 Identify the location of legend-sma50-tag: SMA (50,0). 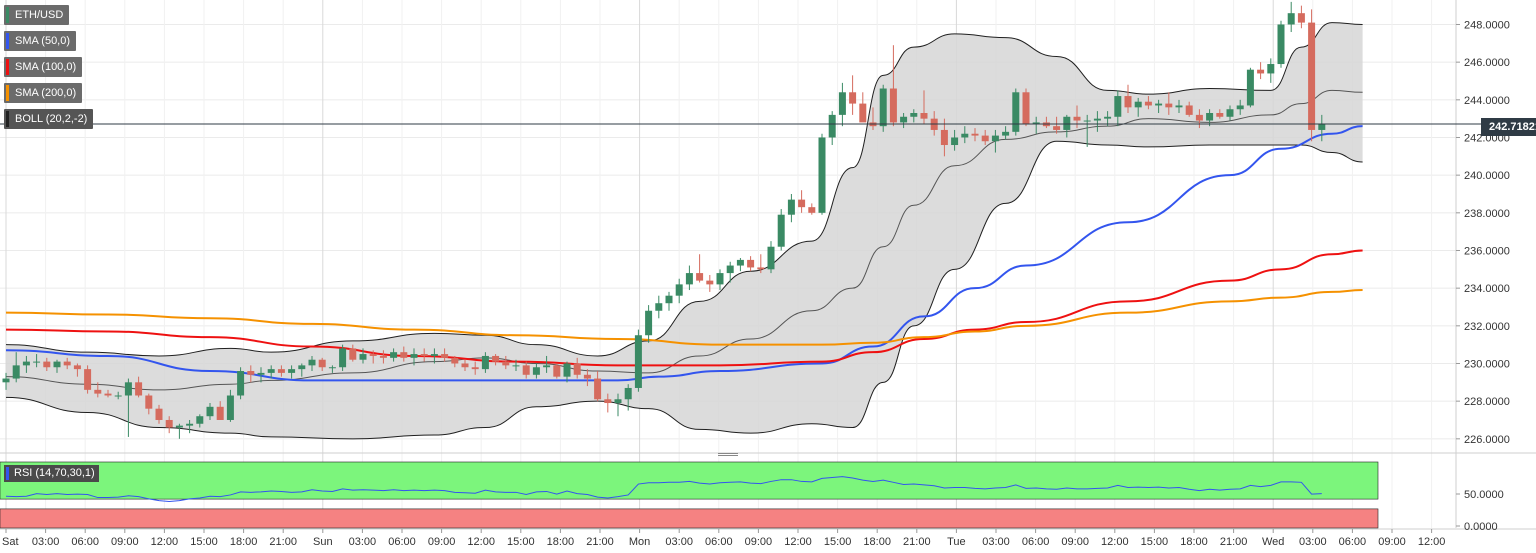
(40, 41).